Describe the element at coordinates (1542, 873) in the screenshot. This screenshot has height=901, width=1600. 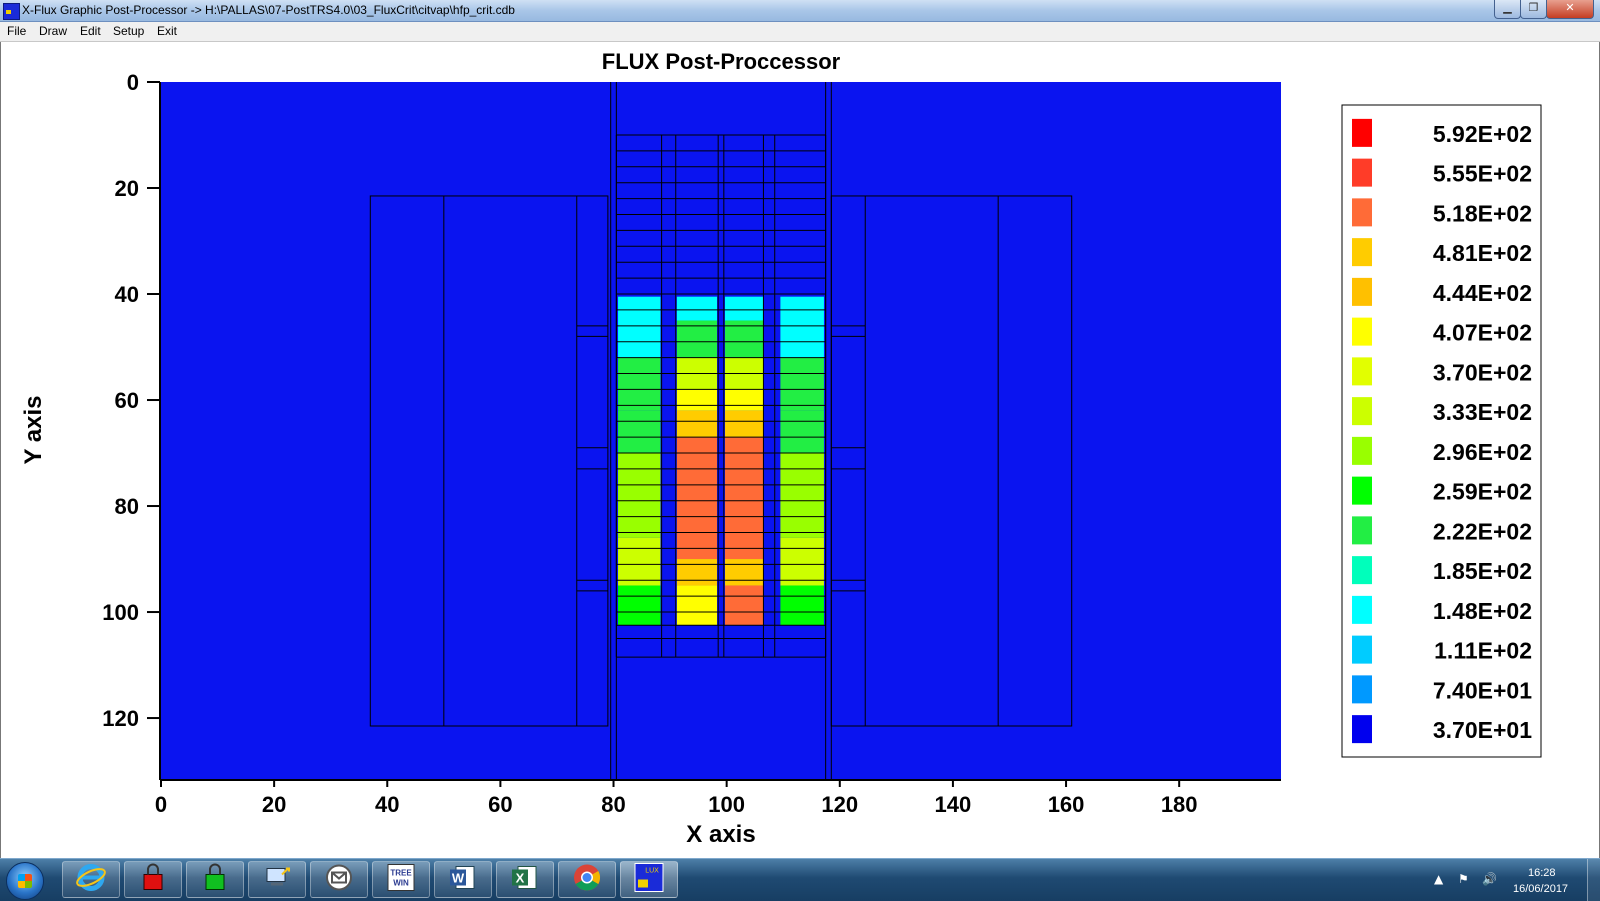
I see `clock-time: 16:28` at that location.